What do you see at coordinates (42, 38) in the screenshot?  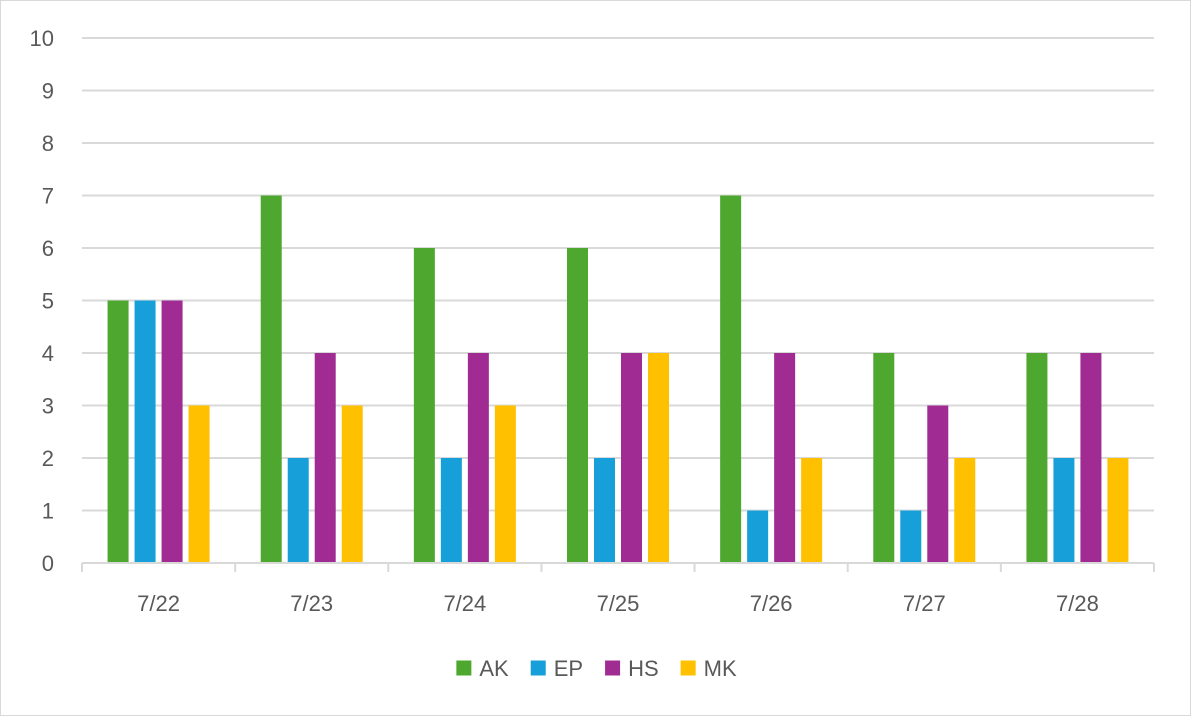 I see `y-tick-label: 10` at bounding box center [42, 38].